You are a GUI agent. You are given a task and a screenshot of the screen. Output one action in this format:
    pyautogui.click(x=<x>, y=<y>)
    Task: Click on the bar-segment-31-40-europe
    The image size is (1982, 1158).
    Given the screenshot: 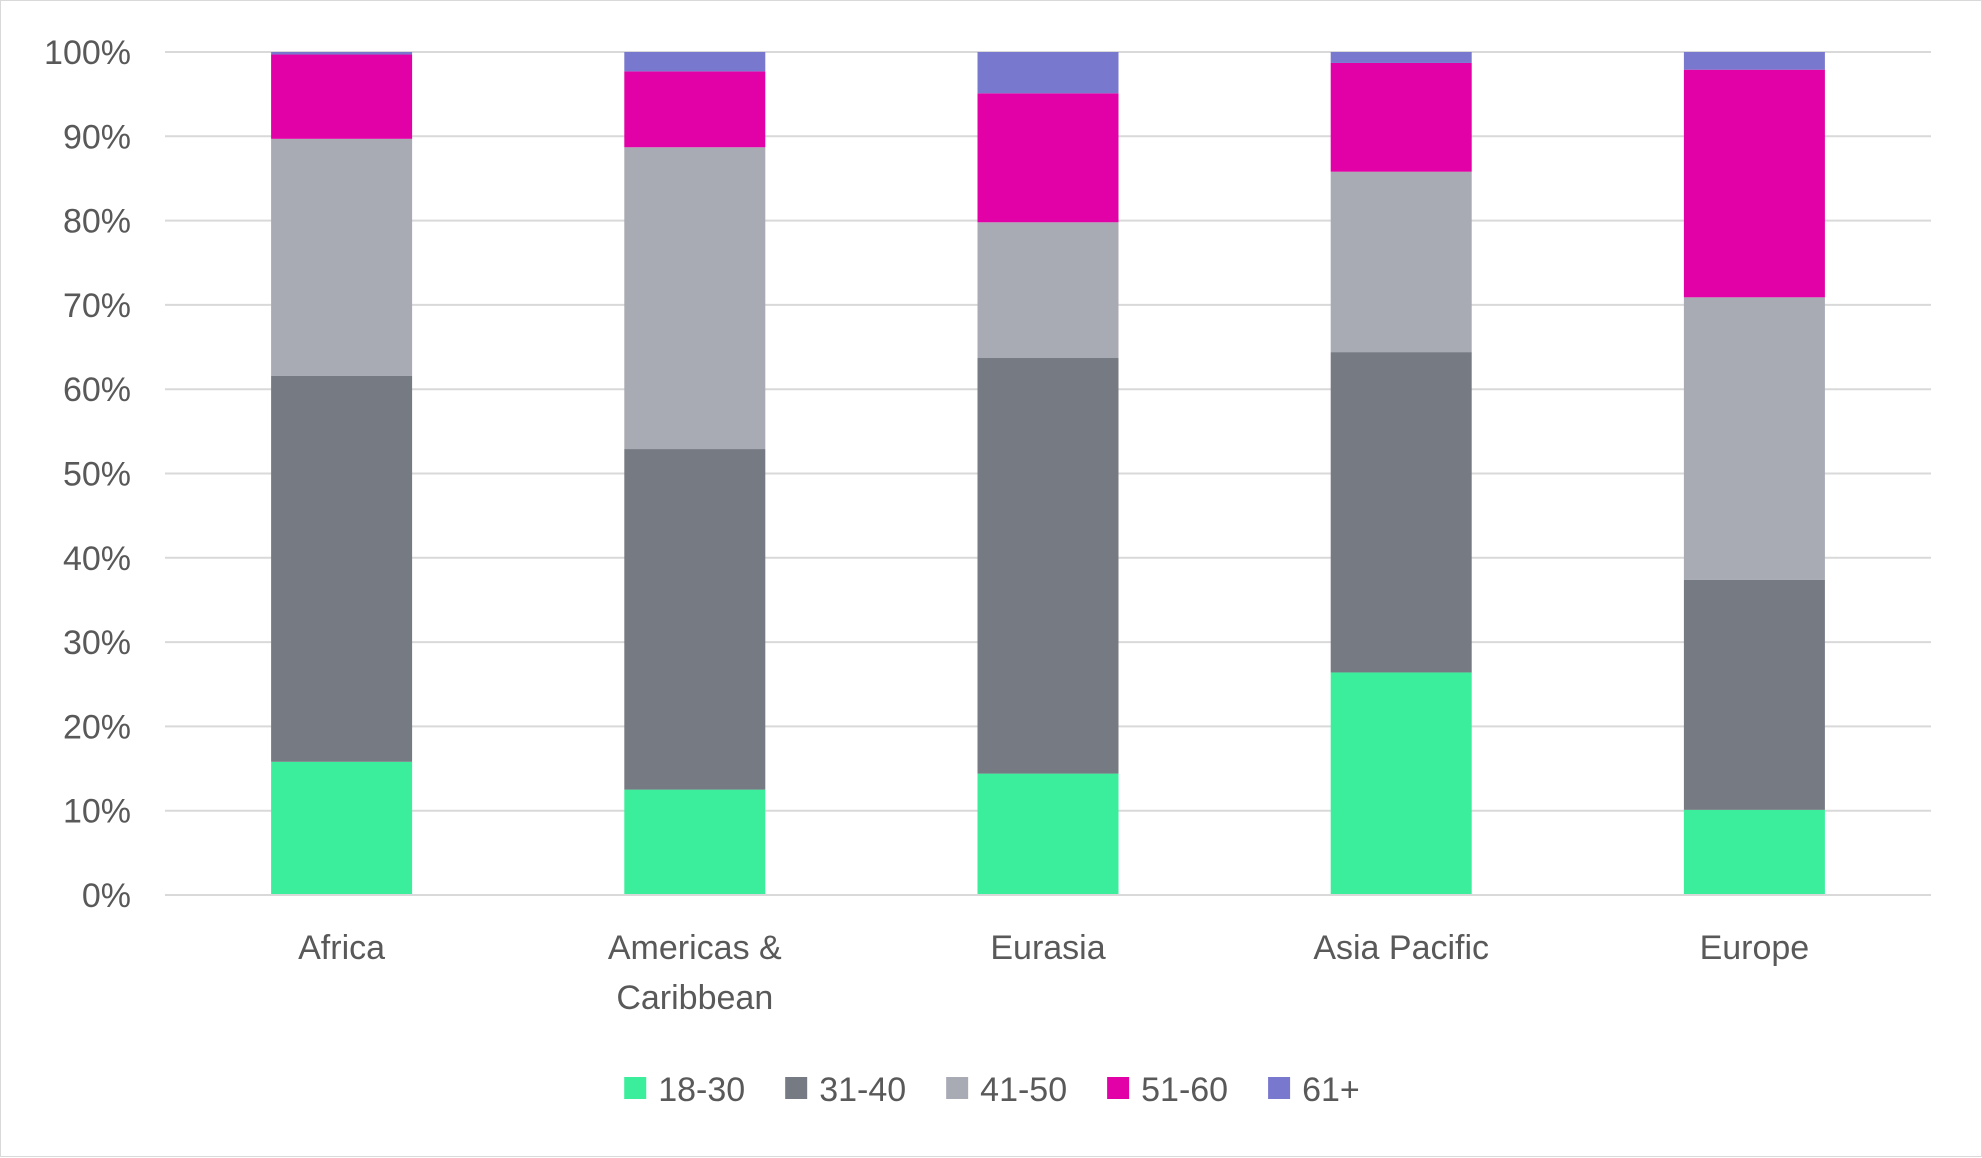 What is the action you would take?
    pyautogui.click(x=1754, y=694)
    